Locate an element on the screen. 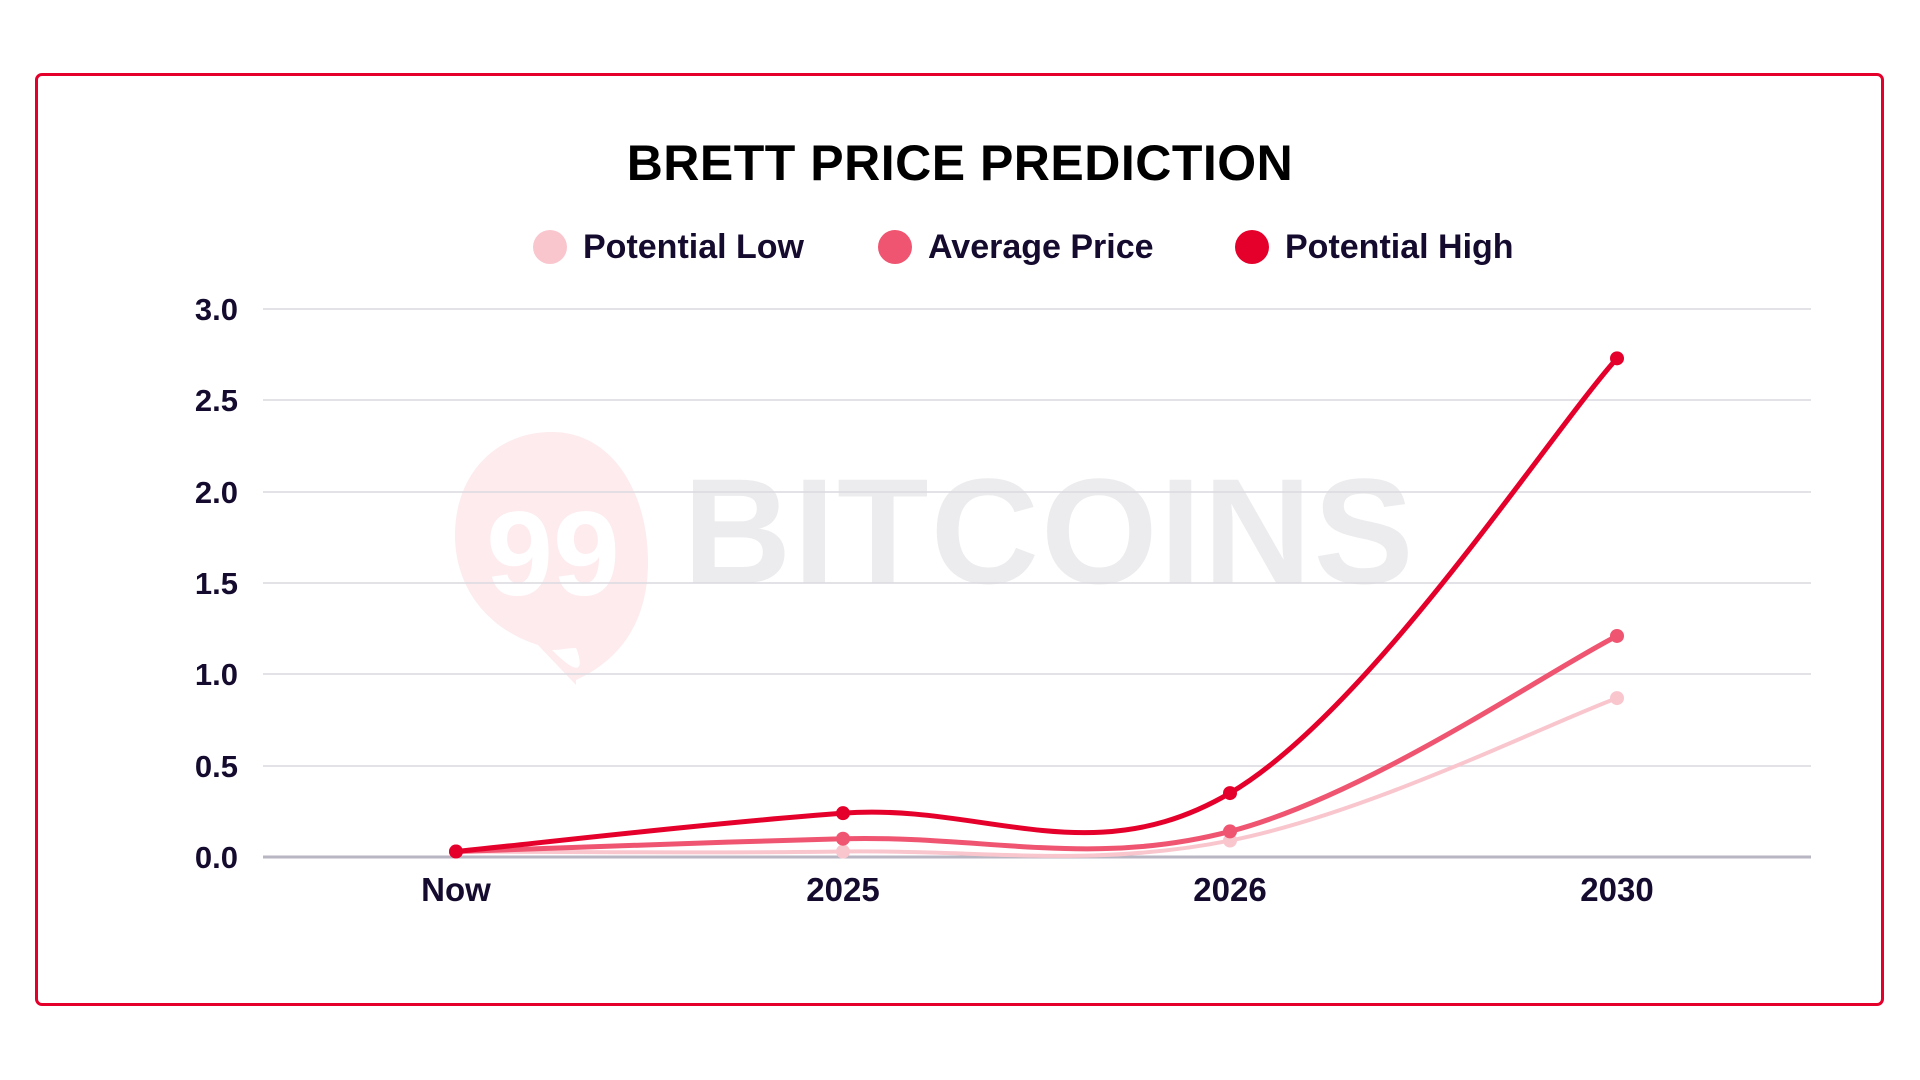 The image size is (1920, 1080). legend-item-potential-high: Potential High is located at coordinates (1374, 247).